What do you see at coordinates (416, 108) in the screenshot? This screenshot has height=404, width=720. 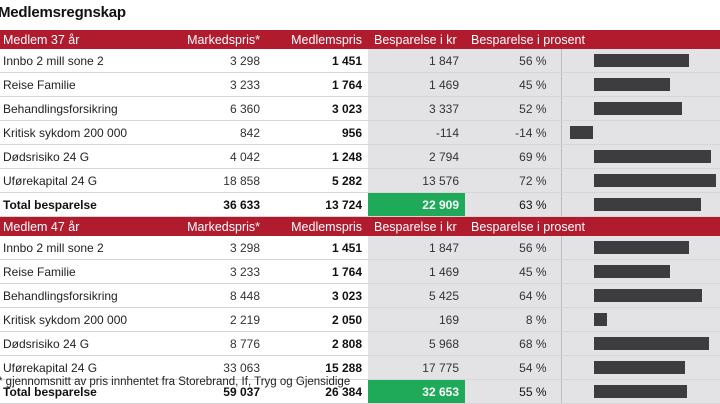 I see `saving-kr: 3 337` at bounding box center [416, 108].